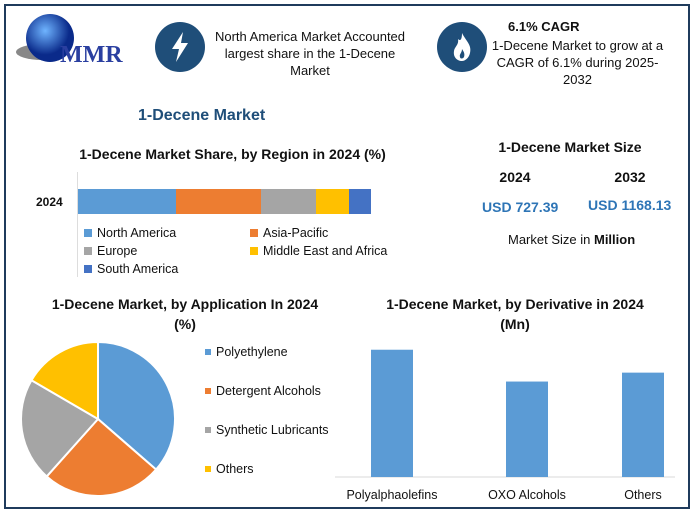  I want to click on legend-others: Others, so click(229, 469).